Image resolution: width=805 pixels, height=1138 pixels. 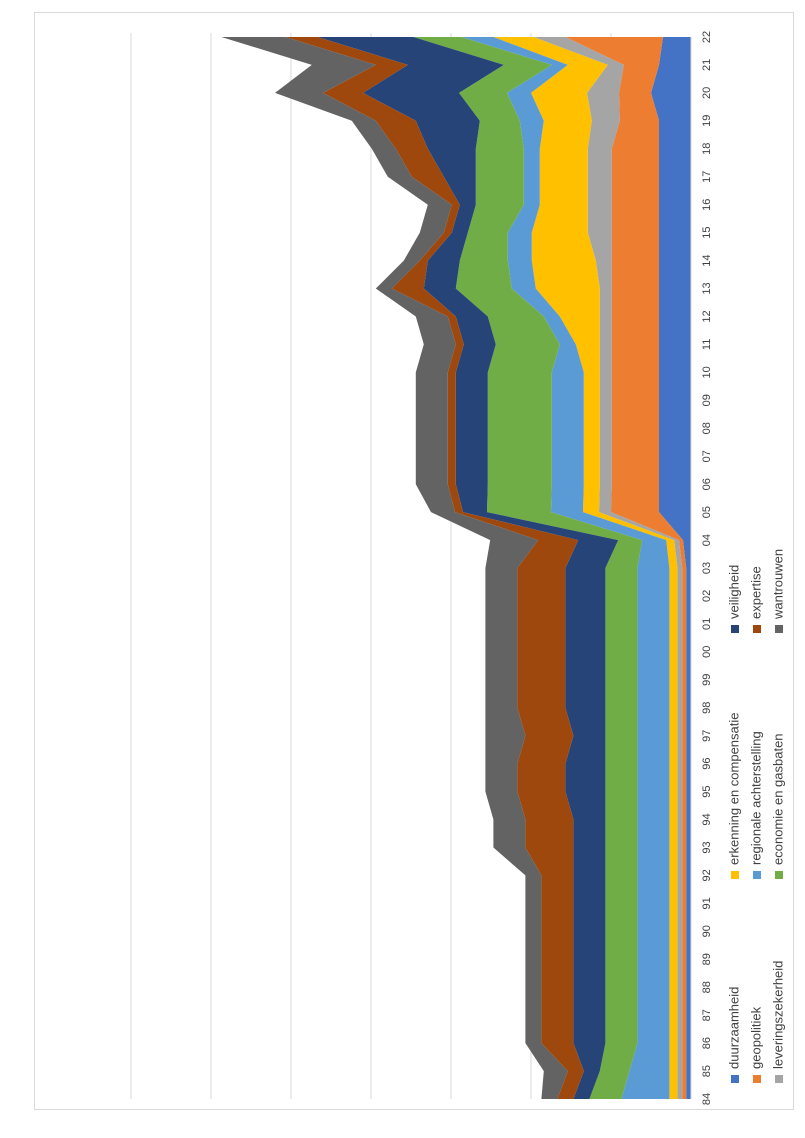 What do you see at coordinates (671, 568) in the screenshot?
I see `area-duurzaamheid` at bounding box center [671, 568].